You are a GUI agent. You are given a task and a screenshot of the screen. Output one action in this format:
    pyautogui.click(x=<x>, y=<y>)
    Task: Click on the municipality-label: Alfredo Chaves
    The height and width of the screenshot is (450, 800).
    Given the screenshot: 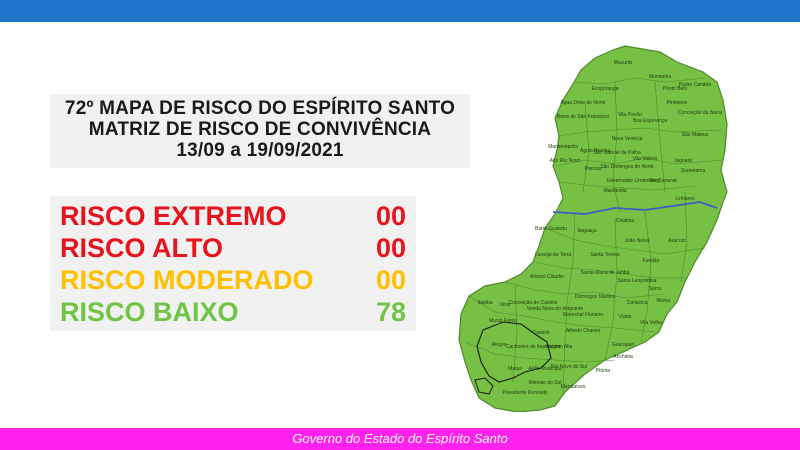 What is the action you would take?
    pyautogui.click(x=583, y=331)
    